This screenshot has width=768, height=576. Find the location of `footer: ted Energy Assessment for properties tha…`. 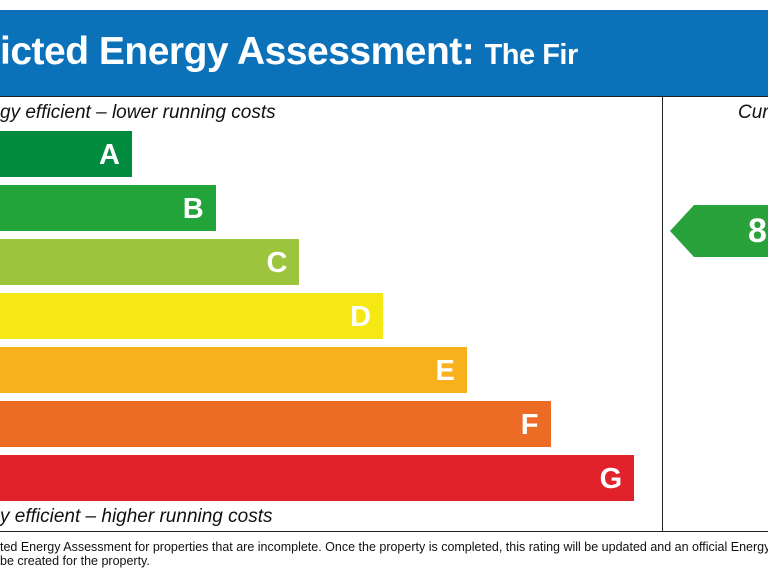

footer: ted Energy Assessment for properties tha… is located at coordinates (384, 554).